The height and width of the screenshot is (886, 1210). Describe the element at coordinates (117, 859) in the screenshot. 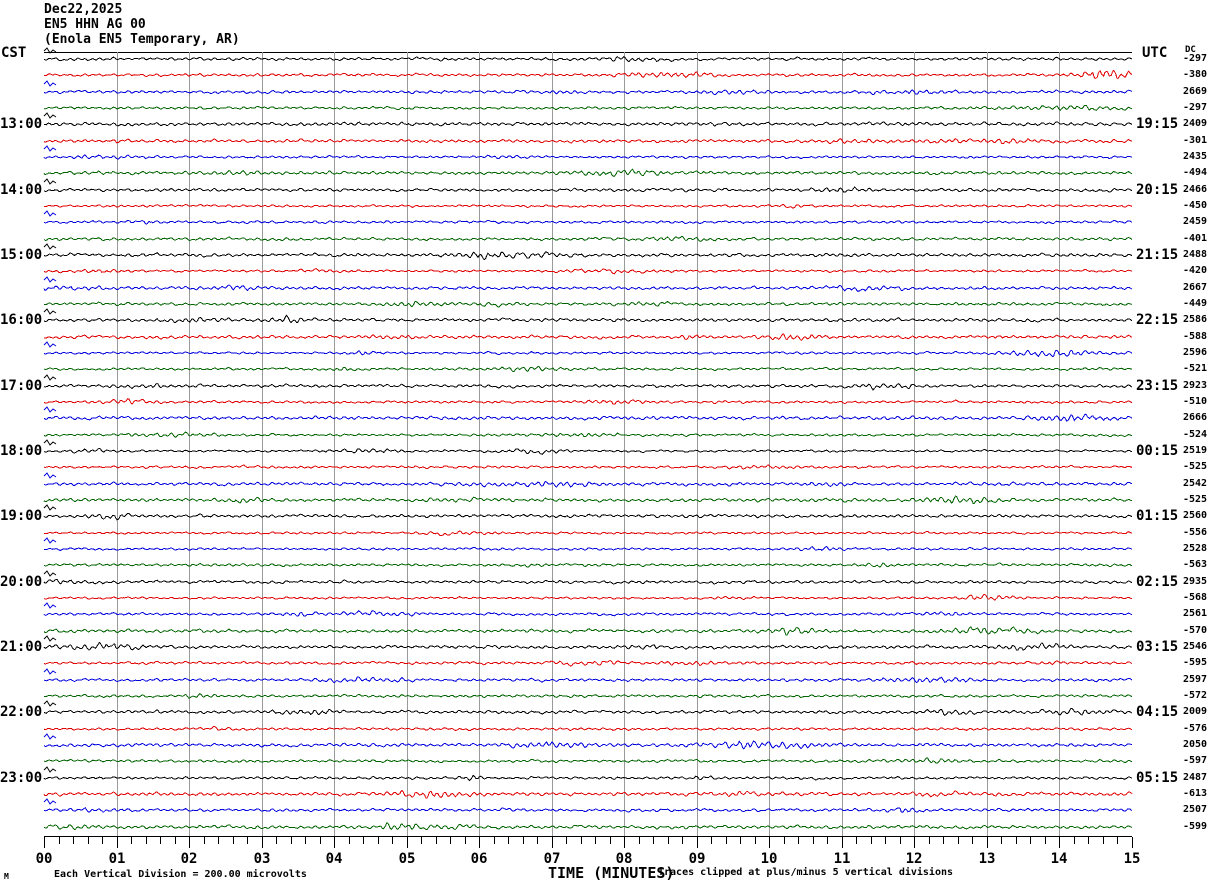

I see `x-tick-label: 01` at that location.